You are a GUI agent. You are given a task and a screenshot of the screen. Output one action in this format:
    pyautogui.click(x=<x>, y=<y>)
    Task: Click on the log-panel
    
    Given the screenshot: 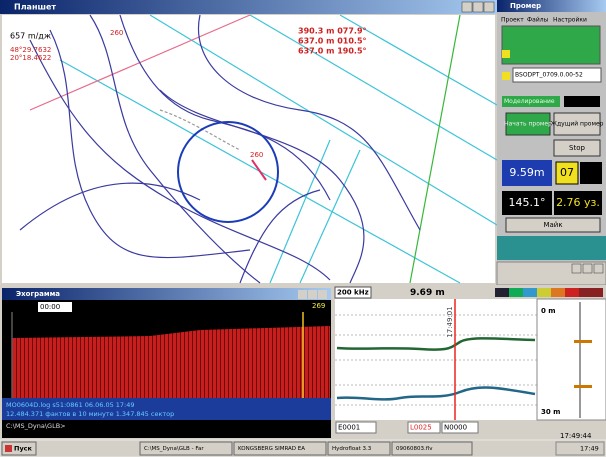 What is the action you would take?
    pyautogui.click(x=166, y=409)
    